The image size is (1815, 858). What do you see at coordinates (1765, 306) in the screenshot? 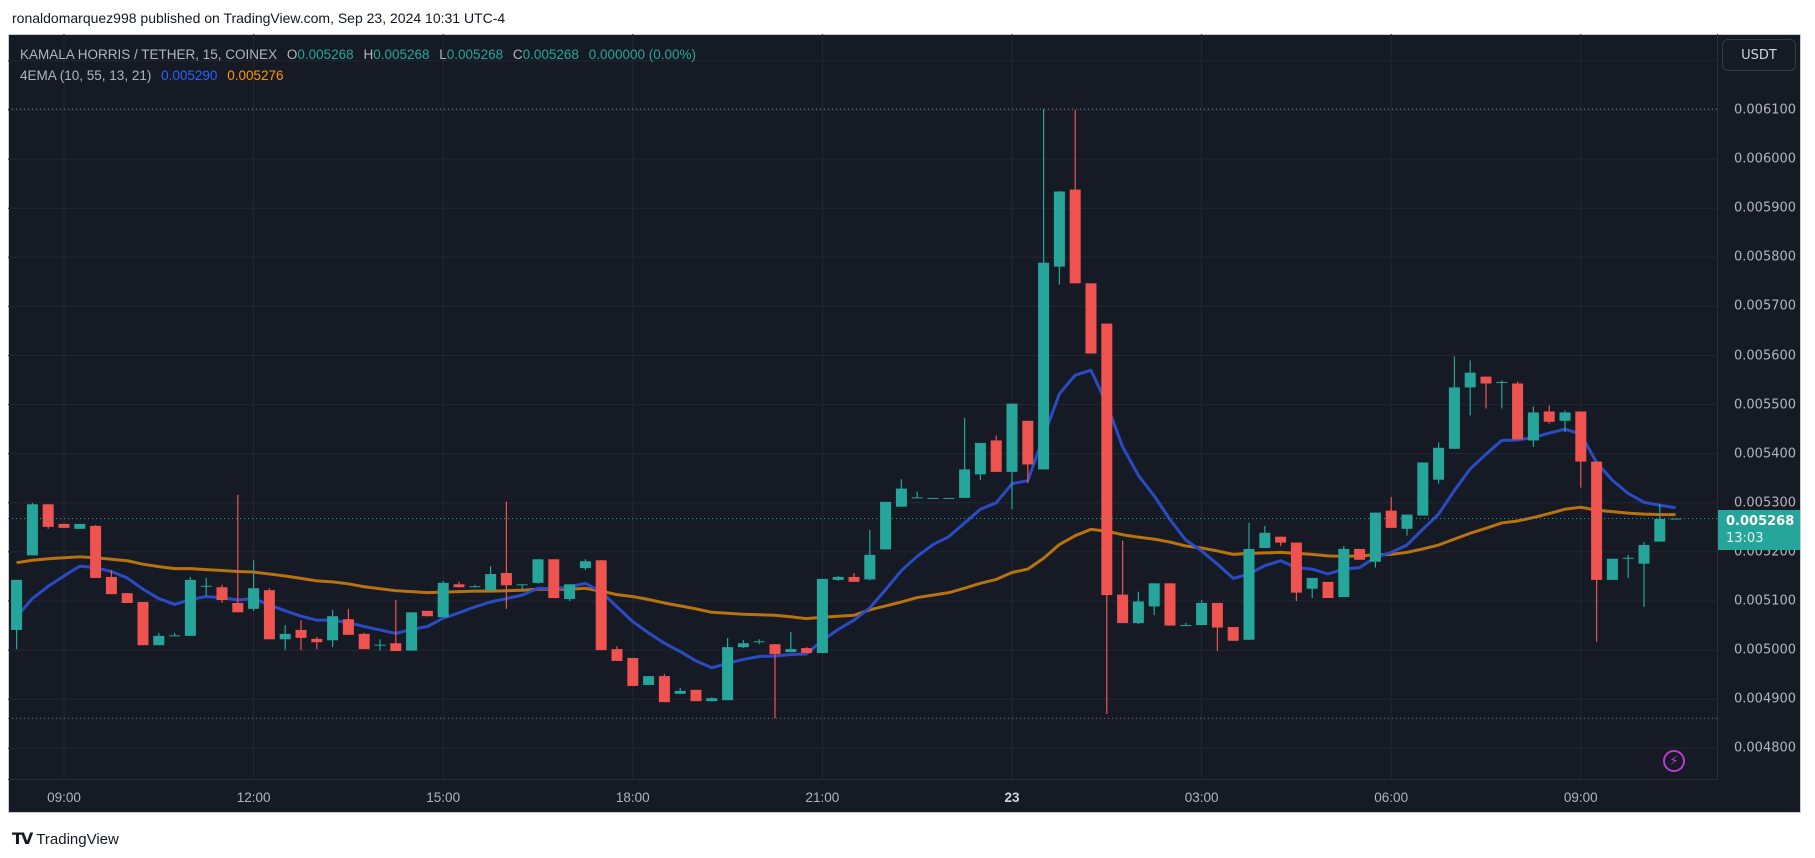
I see `price-tick-label: 0.005700` at bounding box center [1765, 306].